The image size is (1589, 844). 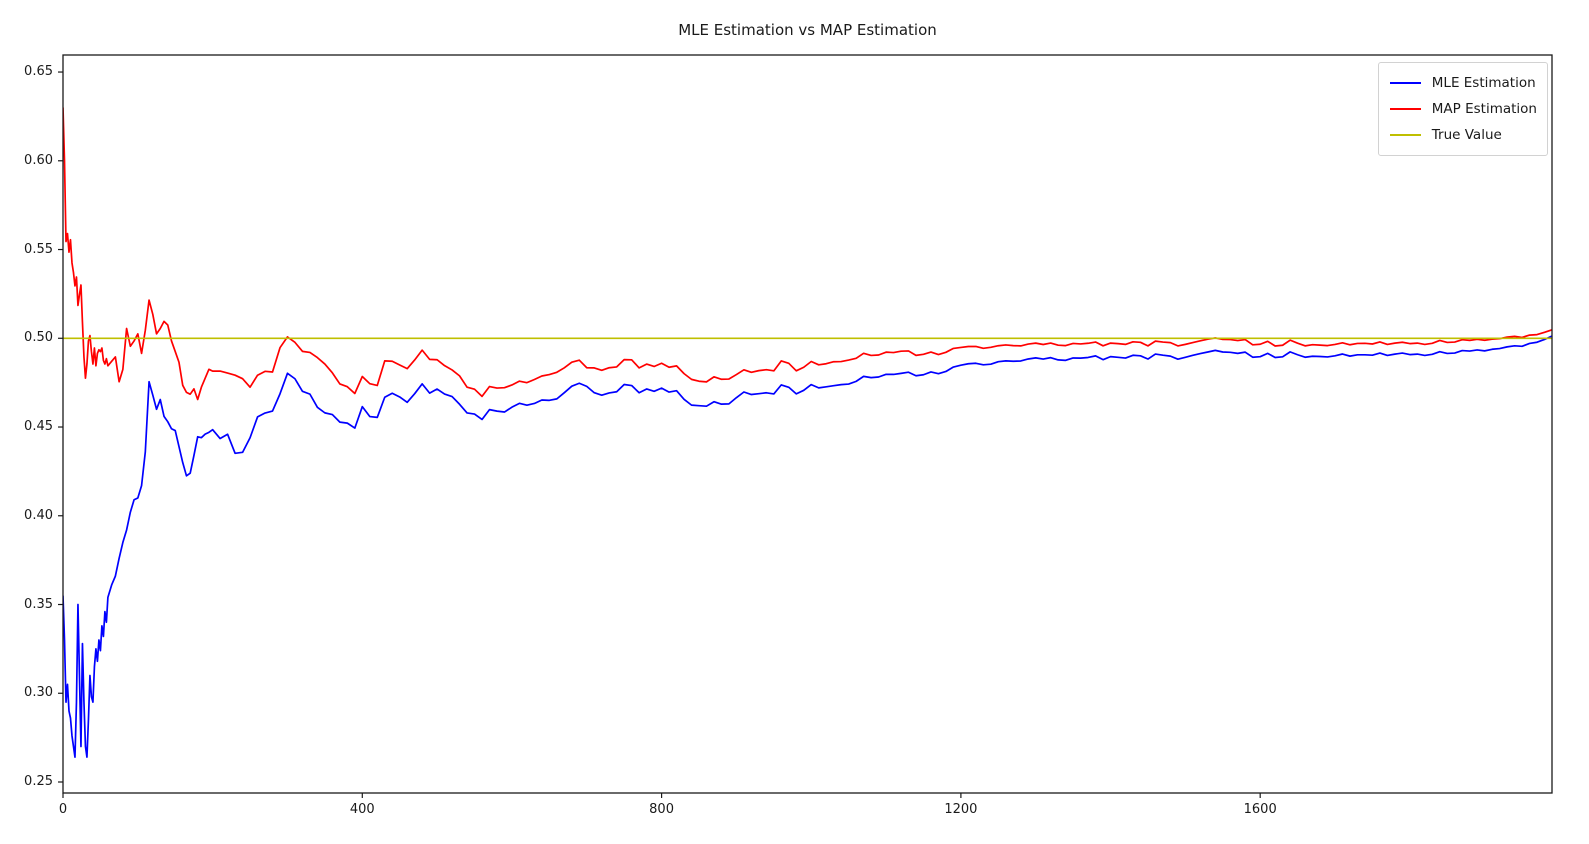 I want to click on legend-item-true-value: True Value, so click(x=1463, y=135).